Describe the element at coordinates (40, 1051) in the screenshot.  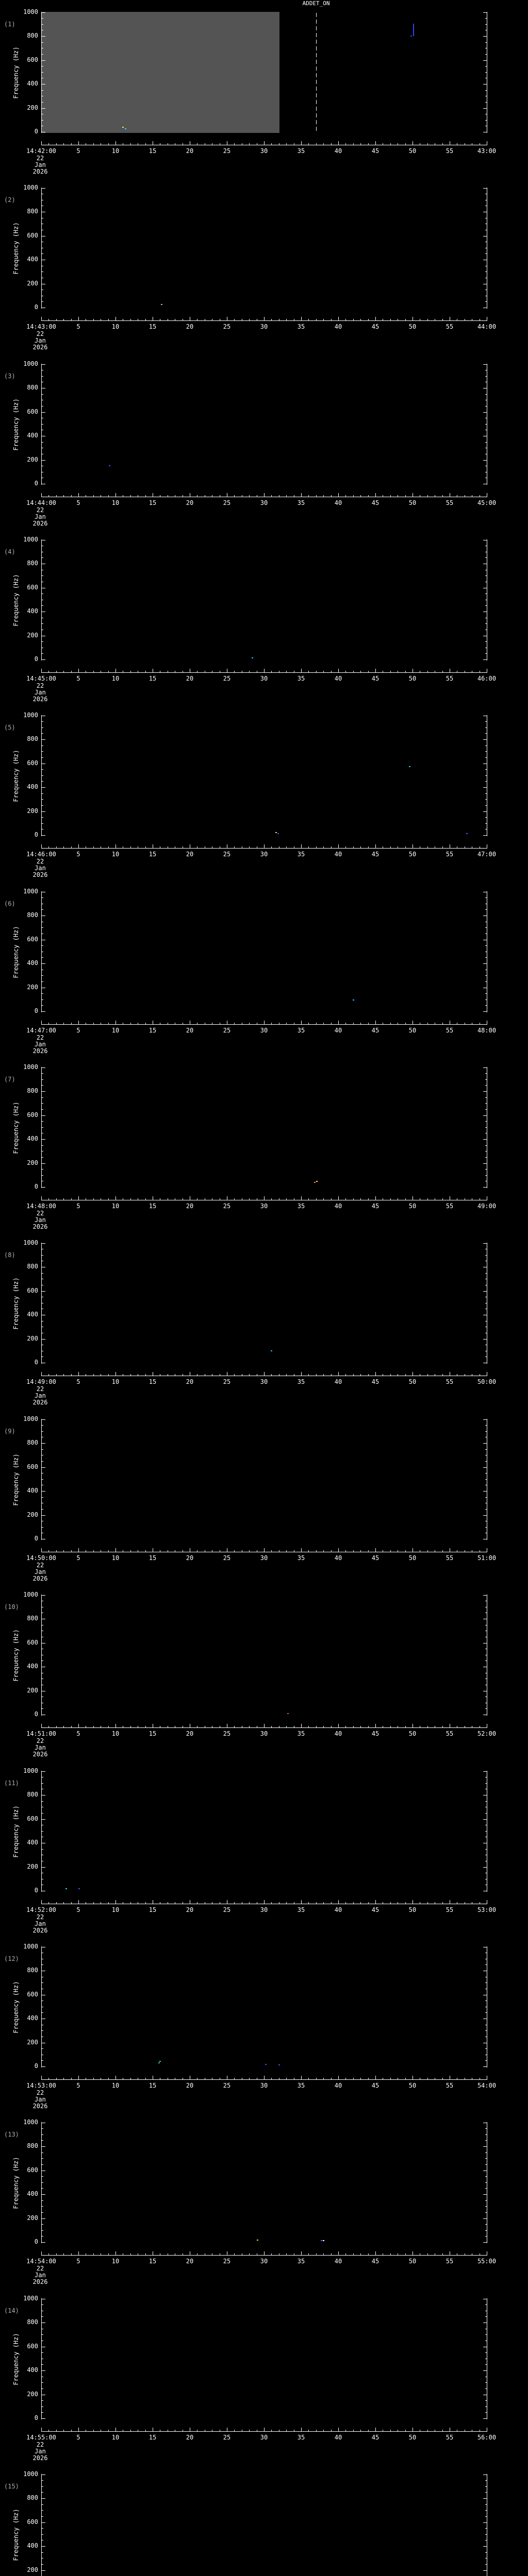
I see `date-year-label: 2026` at that location.